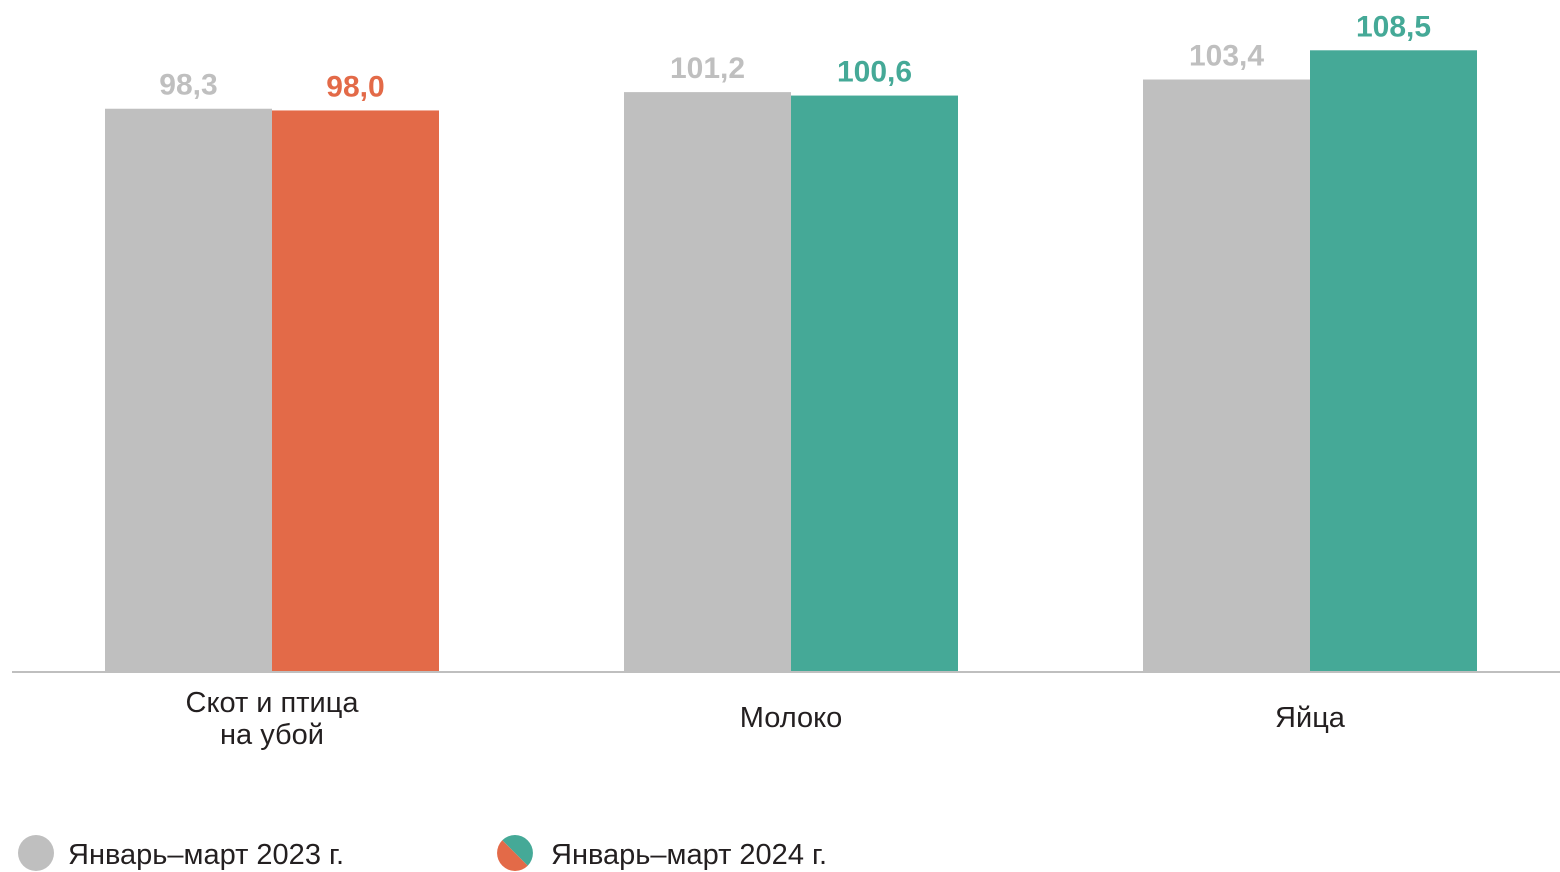 This screenshot has width=1560, height=872. What do you see at coordinates (1226, 56) in the screenshot?
I see `data-label-2023-2: 103,4` at bounding box center [1226, 56].